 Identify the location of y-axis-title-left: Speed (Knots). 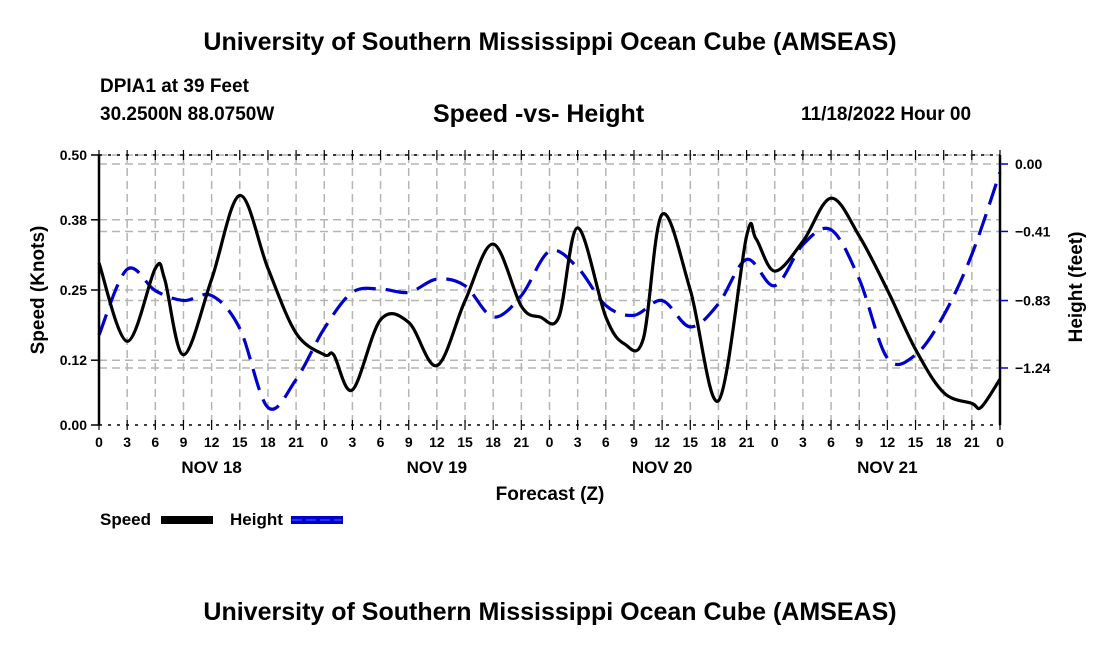
(38, 290).